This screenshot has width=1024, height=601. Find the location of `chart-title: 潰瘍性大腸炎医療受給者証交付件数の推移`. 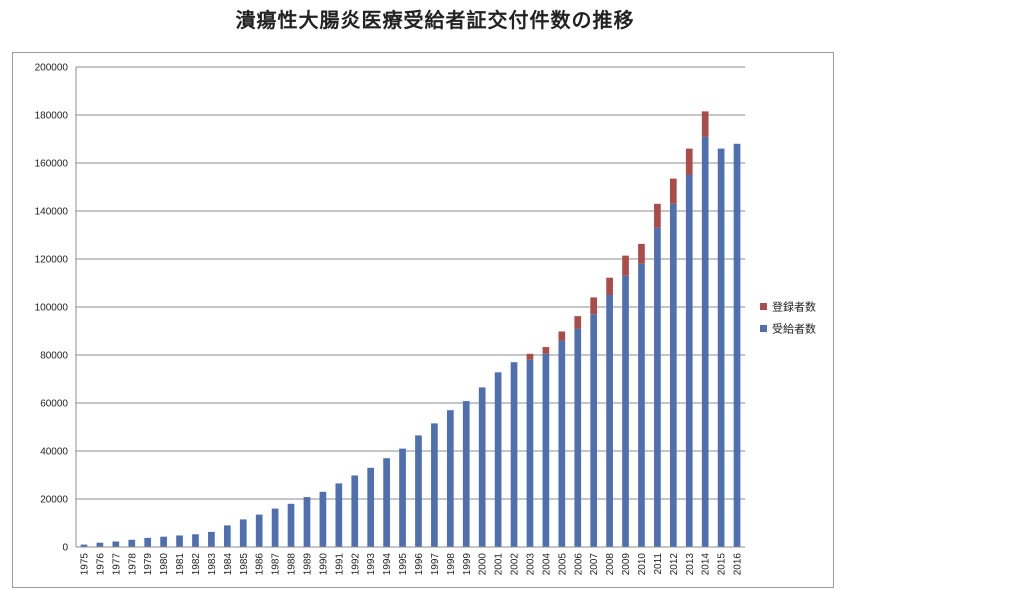

chart-title: 潰瘍性大腸炎医療受給者証交付件数の推移 is located at coordinates (435, 20).